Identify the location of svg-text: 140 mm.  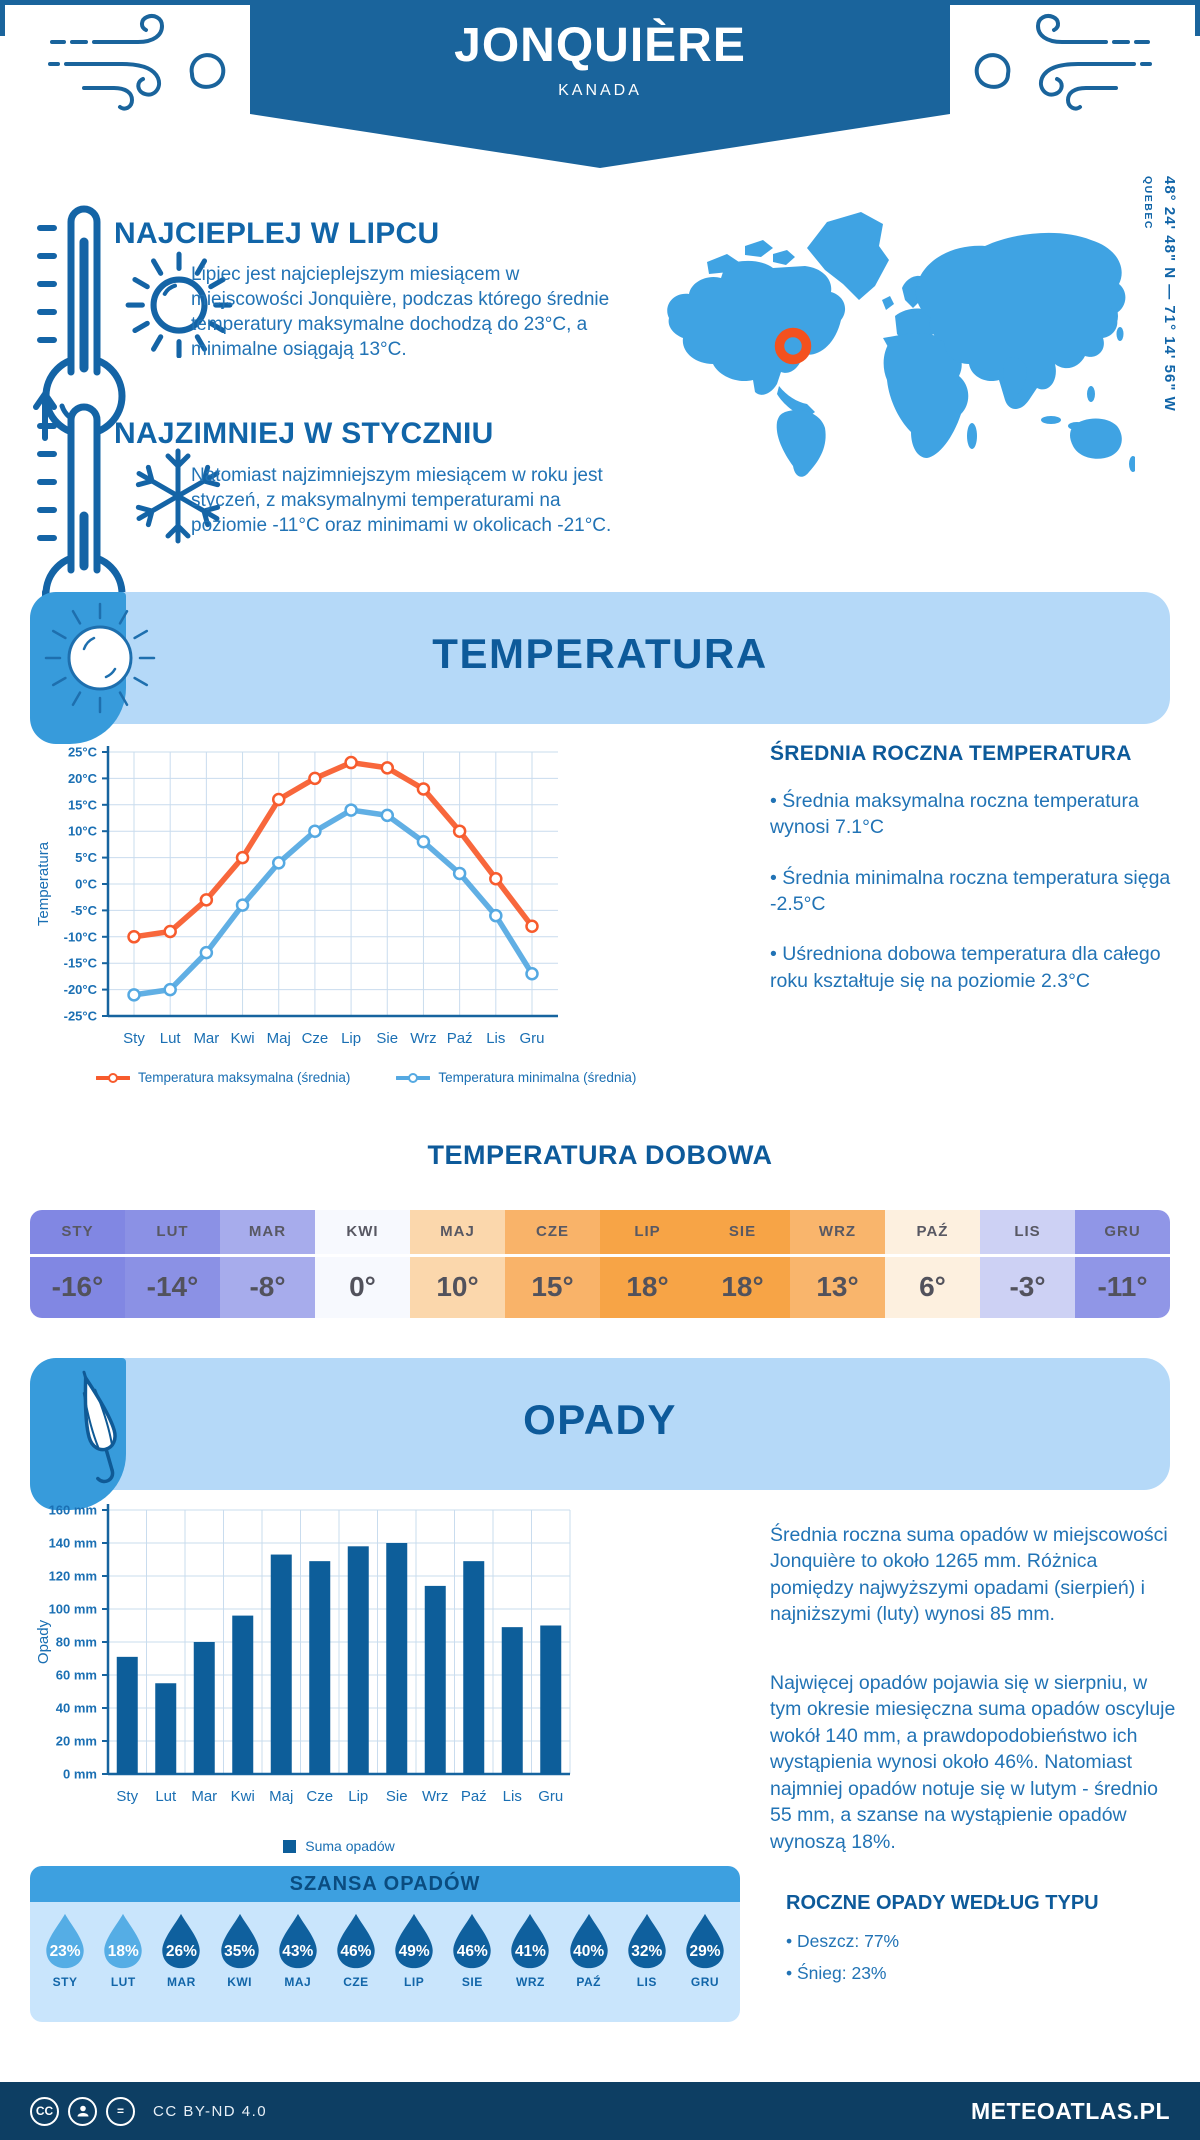
(73, 1543).